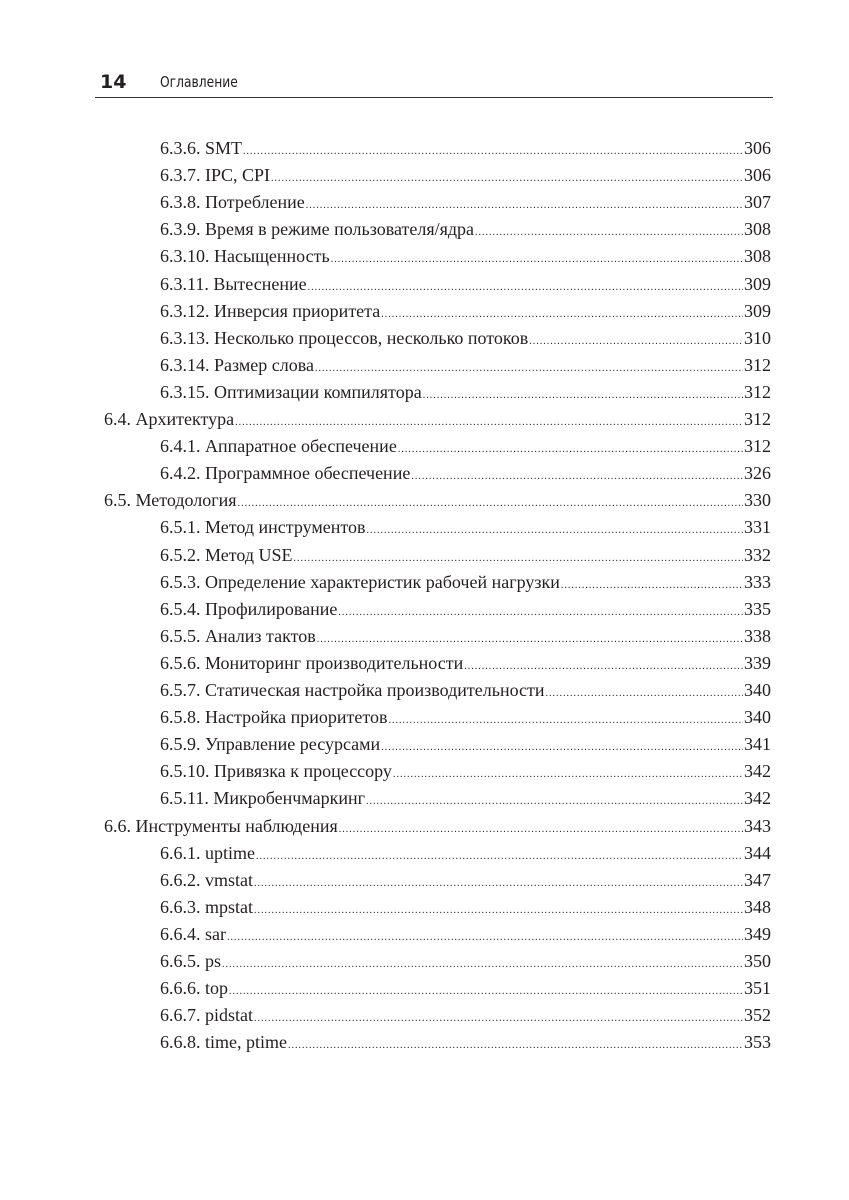 This screenshot has width=849, height=1200. I want to click on toc-entry-title: 6.5.6. Мониторинг производительности, so click(312, 662).